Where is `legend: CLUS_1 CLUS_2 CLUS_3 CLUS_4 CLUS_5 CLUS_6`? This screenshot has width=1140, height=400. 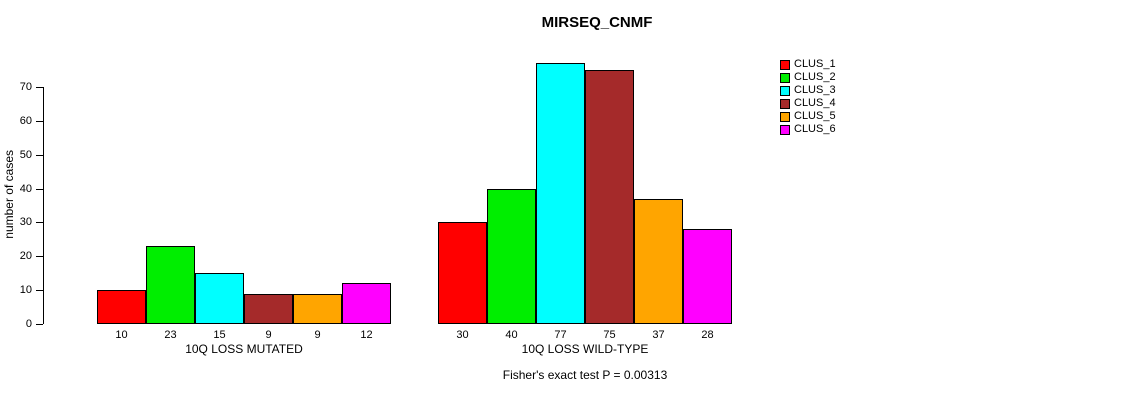 legend: CLUS_1 CLUS_2 CLUS_3 CLUS_4 CLUS_5 CLUS_6 is located at coordinates (808, 97).